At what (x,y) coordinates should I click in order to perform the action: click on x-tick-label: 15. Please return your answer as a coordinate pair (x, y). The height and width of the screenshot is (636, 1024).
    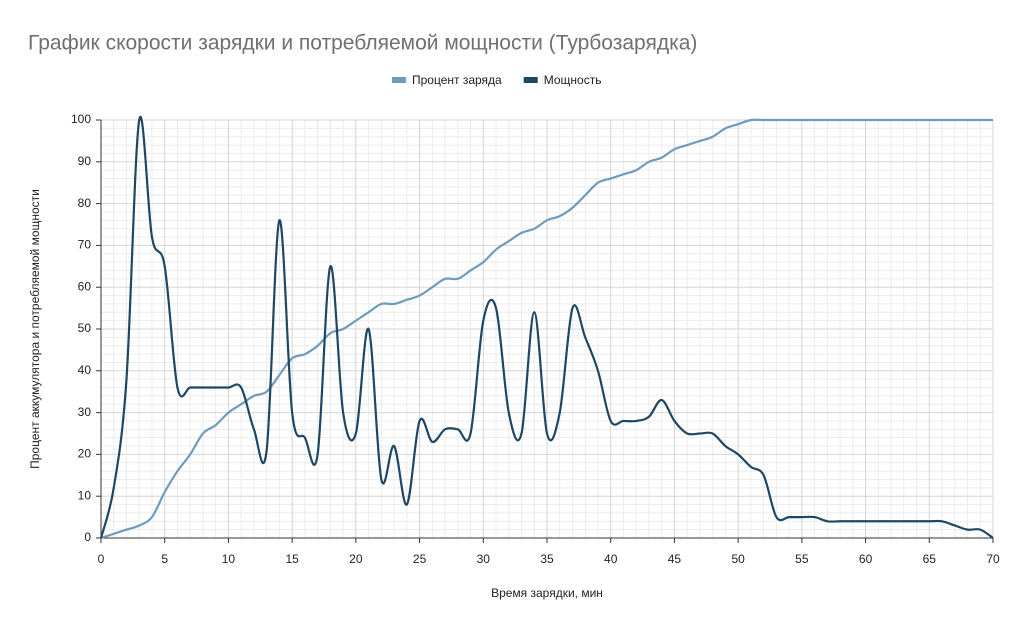
    Looking at the image, I should click on (292, 559).